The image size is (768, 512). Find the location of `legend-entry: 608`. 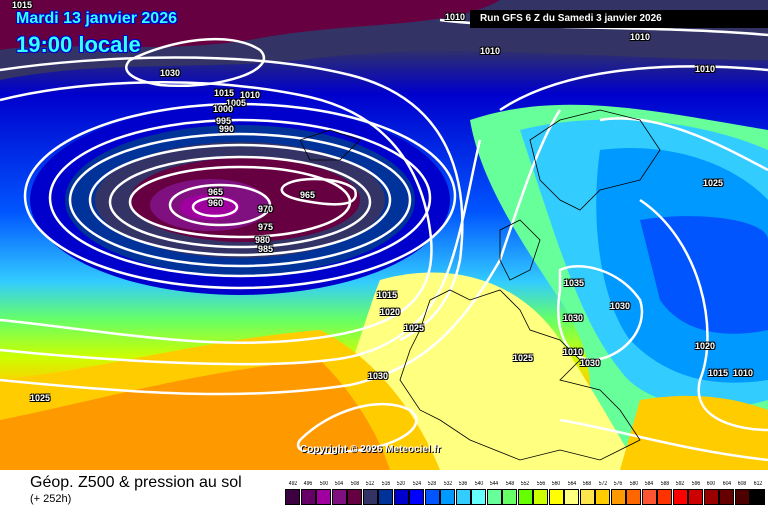

legend-entry: 608 is located at coordinates (742, 492).